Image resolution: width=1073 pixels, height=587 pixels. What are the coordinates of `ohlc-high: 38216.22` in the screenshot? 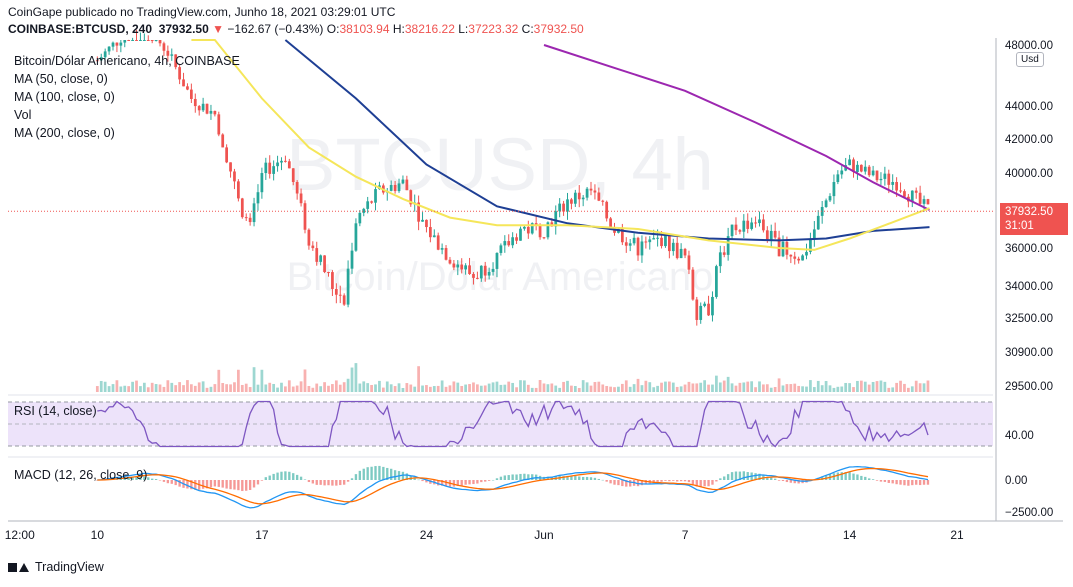 It's located at (429, 29).